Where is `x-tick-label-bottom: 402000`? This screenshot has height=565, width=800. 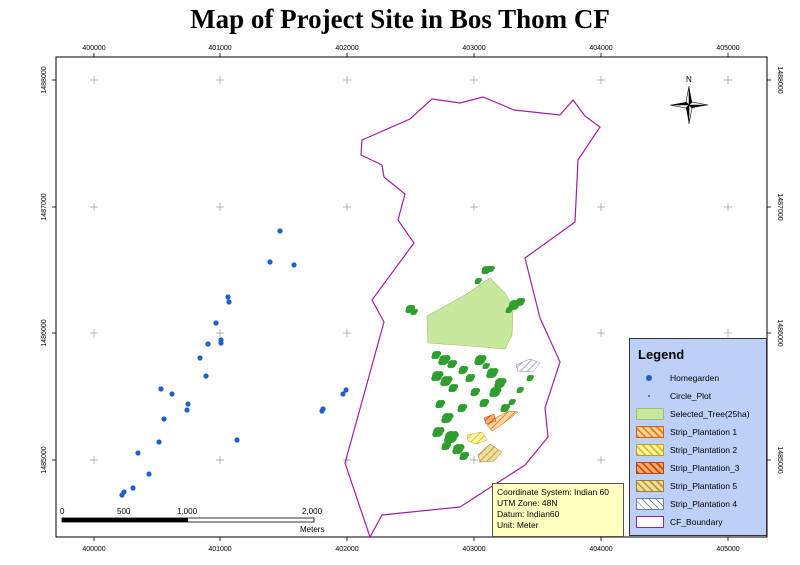 x-tick-label-bottom: 402000 is located at coordinates (346, 549).